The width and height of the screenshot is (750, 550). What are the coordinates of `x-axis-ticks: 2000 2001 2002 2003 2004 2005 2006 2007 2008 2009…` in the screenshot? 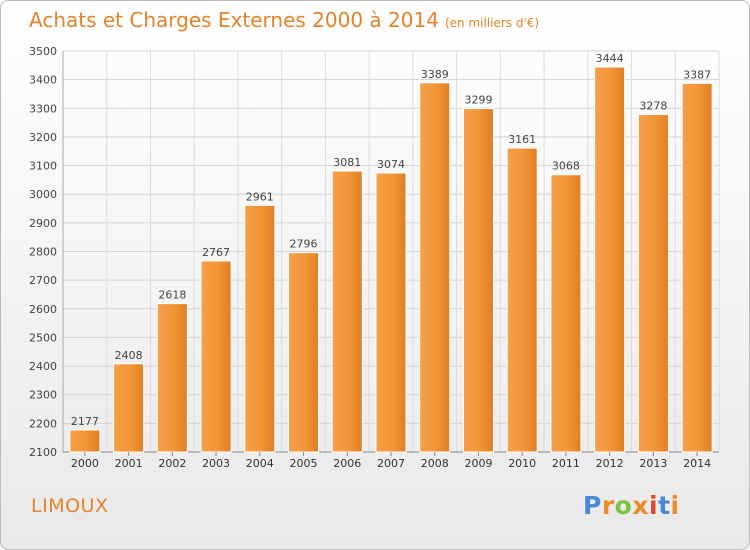 It's located at (391, 461).